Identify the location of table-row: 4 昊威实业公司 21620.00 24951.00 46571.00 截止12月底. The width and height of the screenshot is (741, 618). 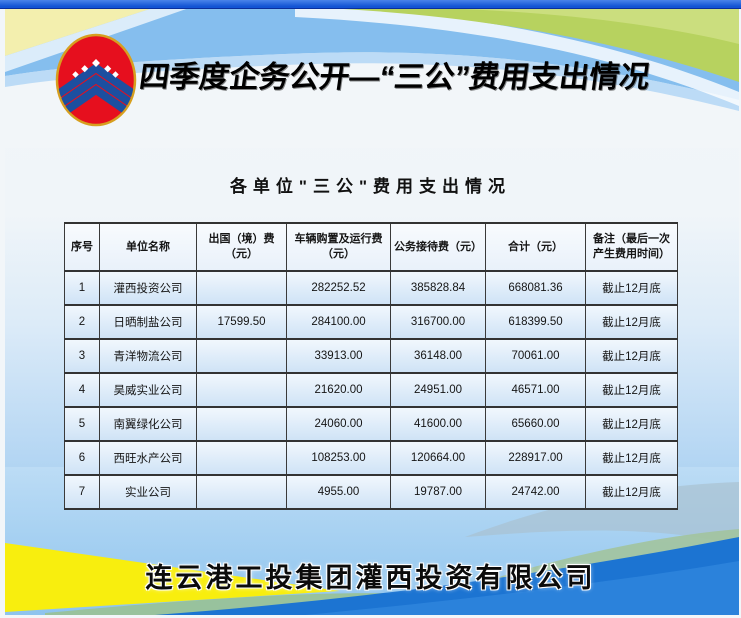
(371, 390).